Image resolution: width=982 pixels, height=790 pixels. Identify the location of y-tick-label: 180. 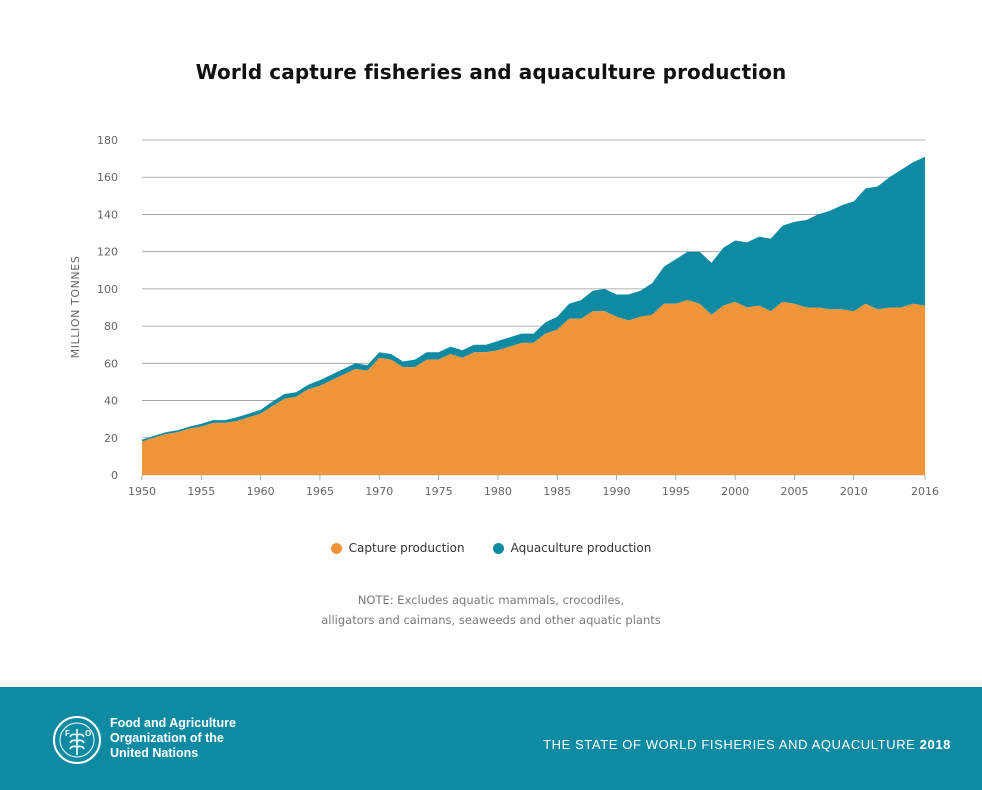
(107, 140).